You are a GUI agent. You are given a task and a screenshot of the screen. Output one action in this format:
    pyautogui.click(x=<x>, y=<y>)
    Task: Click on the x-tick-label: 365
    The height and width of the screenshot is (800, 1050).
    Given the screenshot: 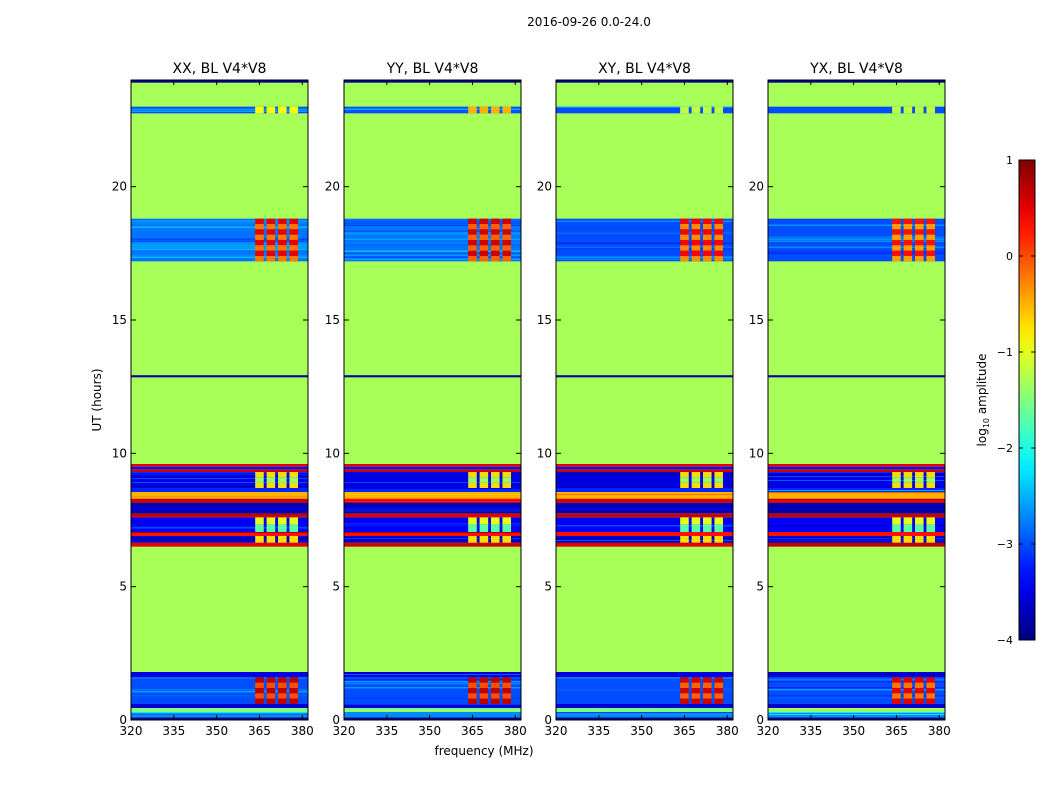 What is the action you would take?
    pyautogui.click(x=472, y=731)
    